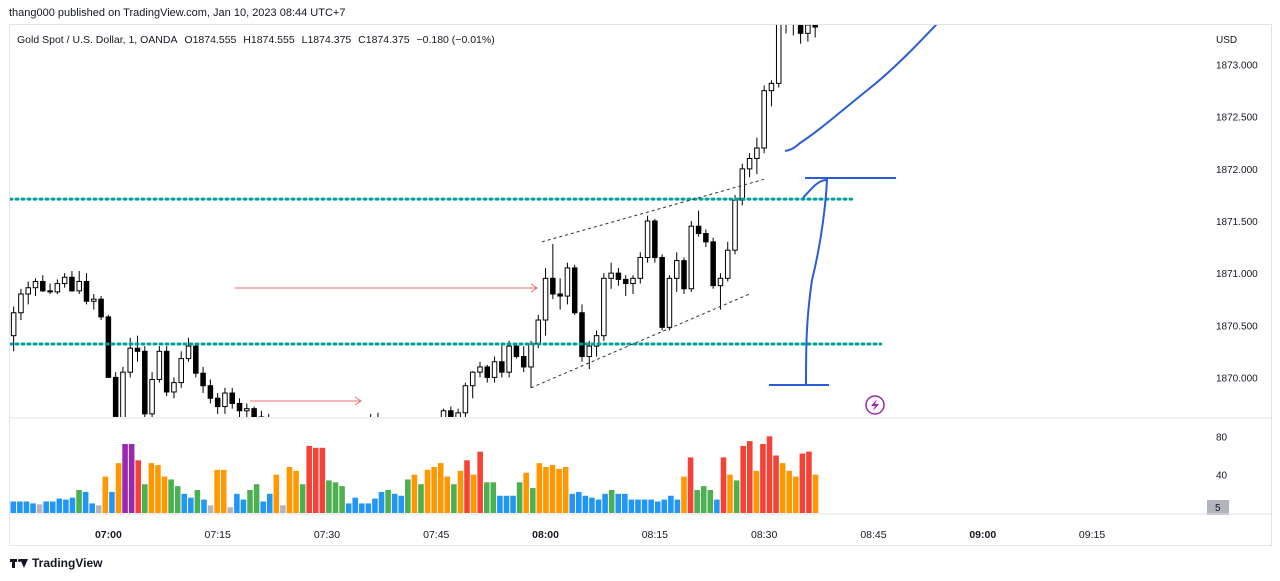  I want to click on price-tick-label: 1873.000, so click(1237, 66).